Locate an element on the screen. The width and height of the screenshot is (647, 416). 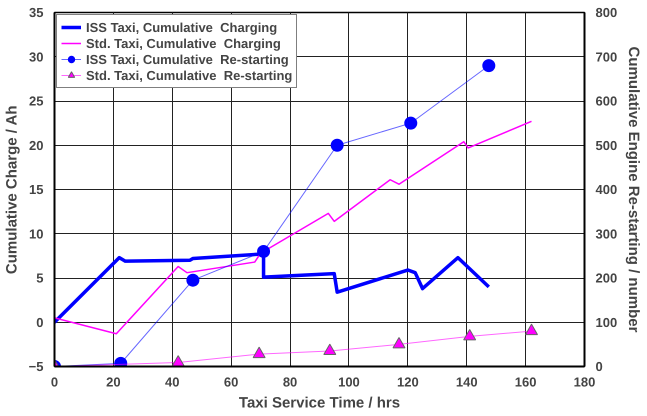
y2-axis-title: Cumulative Engine Re-starting / number is located at coordinates (633, 189).